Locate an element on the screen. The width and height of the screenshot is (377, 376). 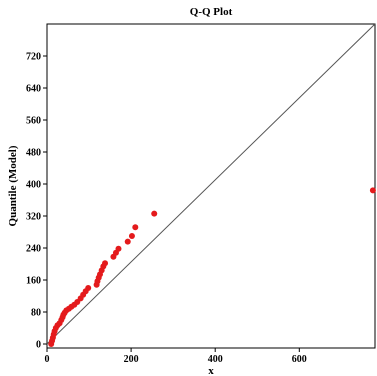
x-axis-label: x is located at coordinates (211, 370).